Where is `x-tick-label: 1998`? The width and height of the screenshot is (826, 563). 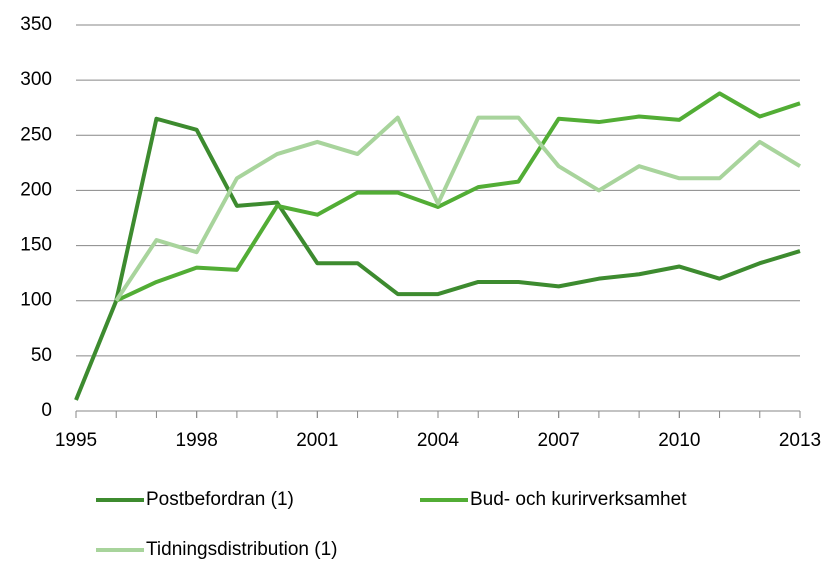
x-tick-label: 1998 is located at coordinates (197, 440).